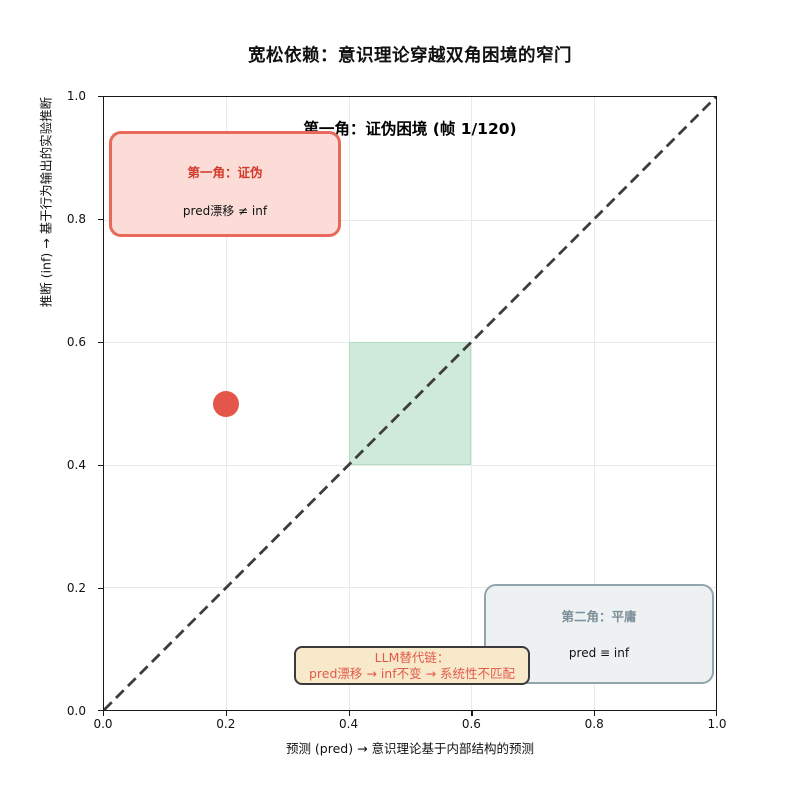 Image resolution: width=800 pixels, height=800 pixels. I want to click on llm-chain-annotation-box: LLM替代链： pred漂移 → inf不变 → 系统性不匹配, so click(412, 665).